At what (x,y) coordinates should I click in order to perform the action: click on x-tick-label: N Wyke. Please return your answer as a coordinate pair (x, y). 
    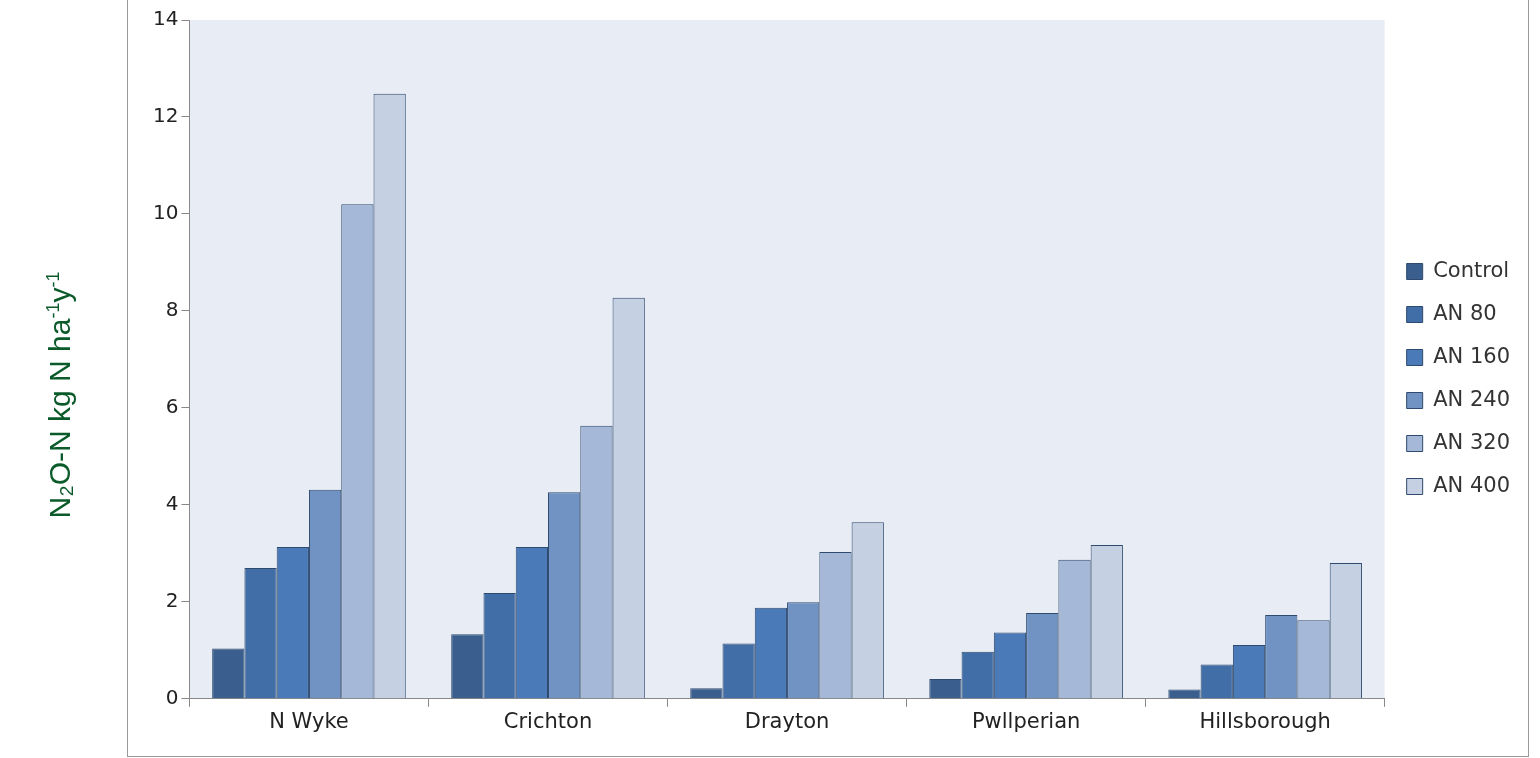
    Looking at the image, I should click on (309, 720).